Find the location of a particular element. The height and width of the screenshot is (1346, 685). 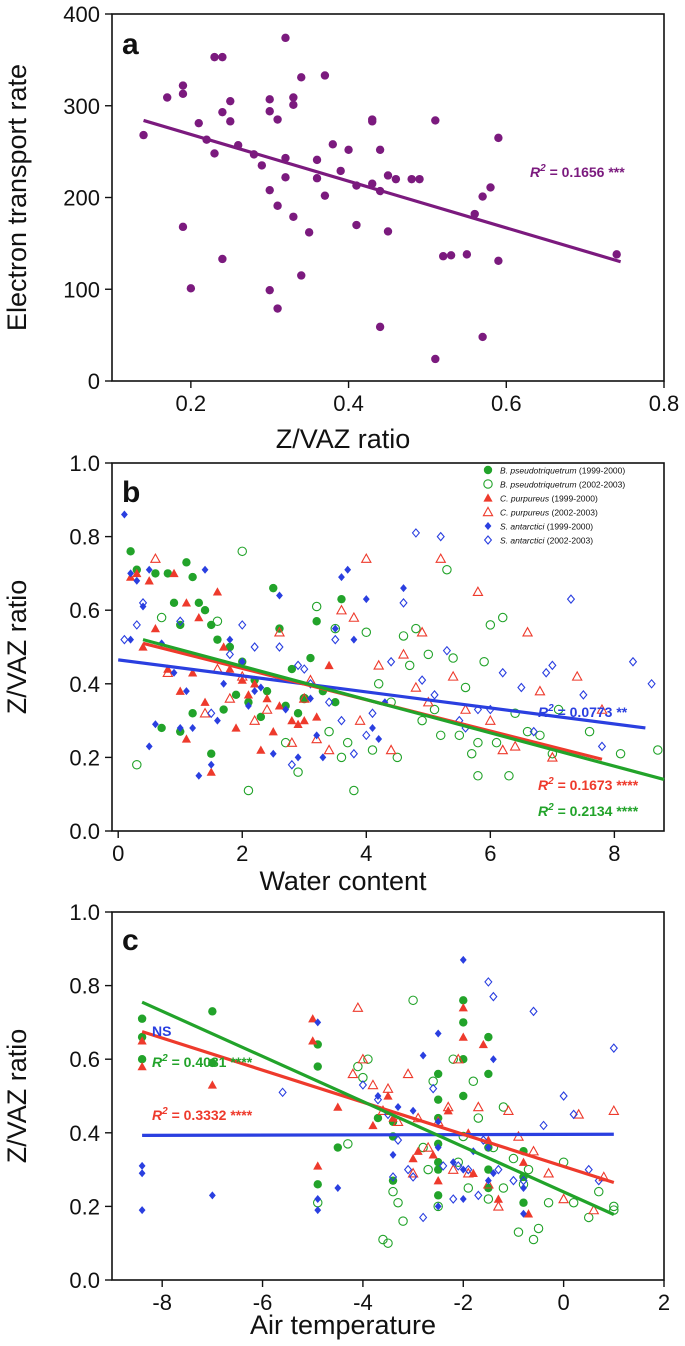

panel-letter: a is located at coordinates (130, 44).